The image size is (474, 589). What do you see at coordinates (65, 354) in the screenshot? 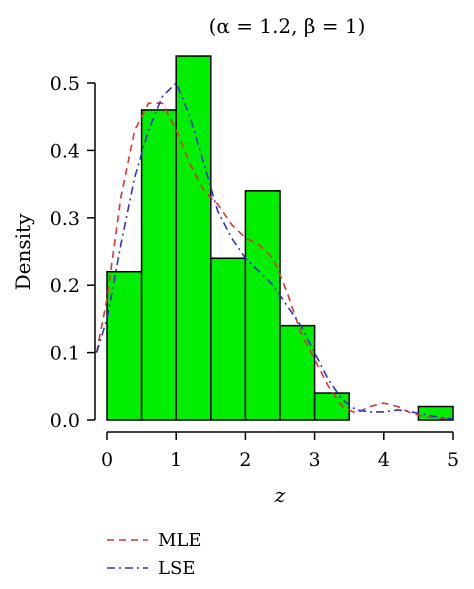
I see `y-tick-label: 0.1` at bounding box center [65, 354].